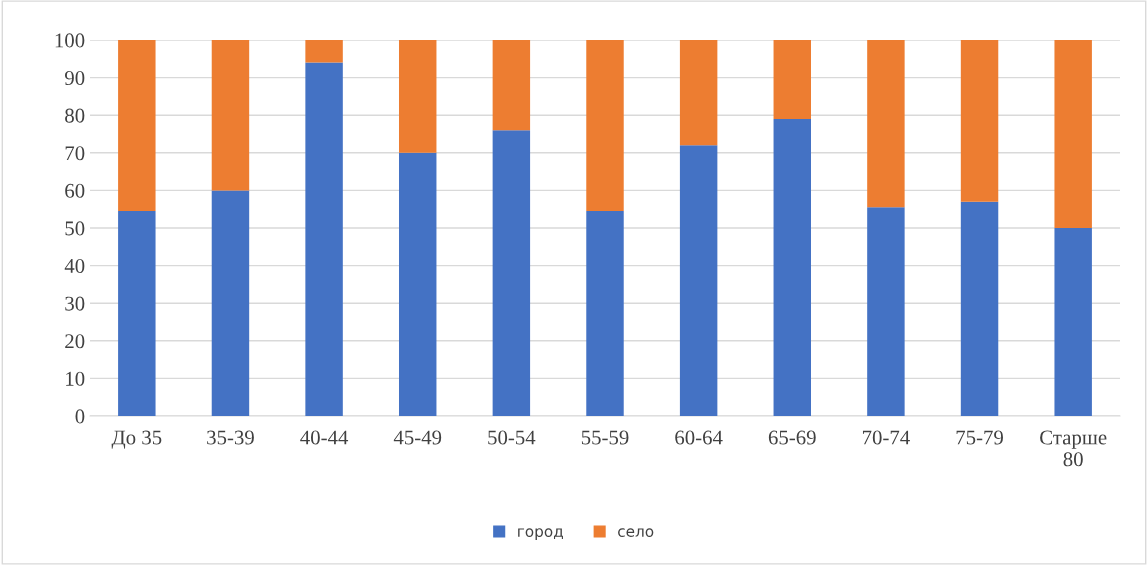 The image size is (1148, 565). I want to click on x-tick-label: 50-54, so click(512, 437).